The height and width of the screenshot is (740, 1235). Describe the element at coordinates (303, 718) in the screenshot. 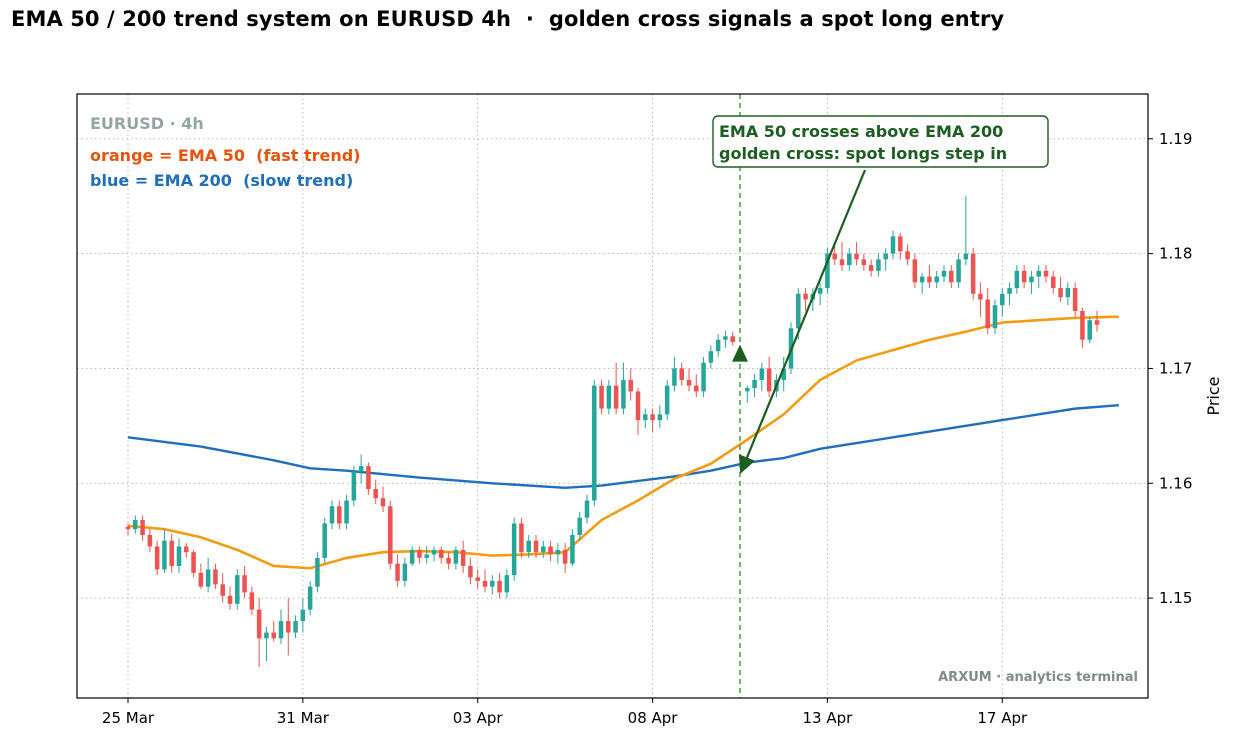

I see `x-tick-label: 31 Mar` at that location.